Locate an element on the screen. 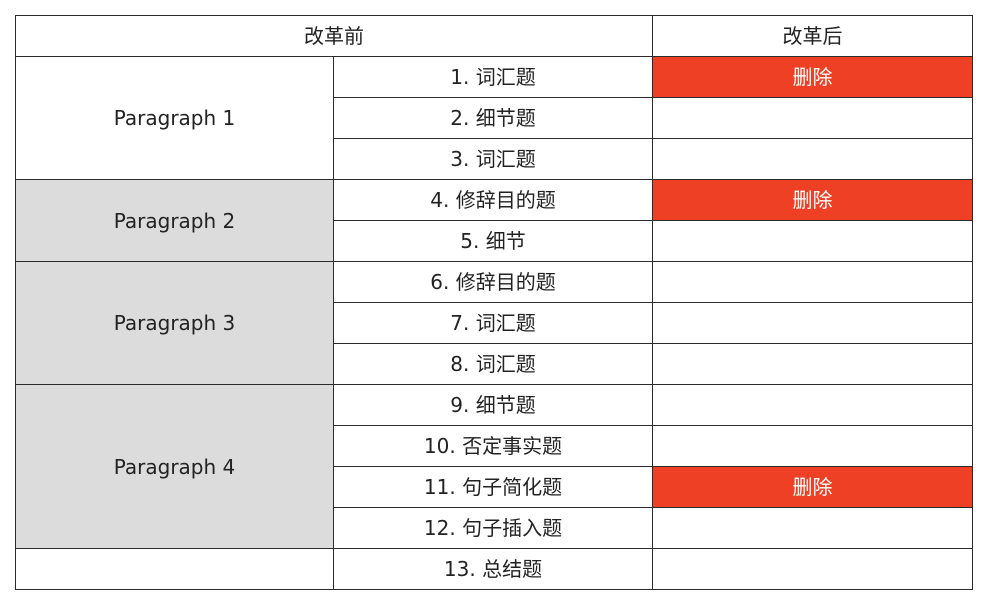 The width and height of the screenshot is (989, 606). header-after: 改革后 is located at coordinates (812, 36).